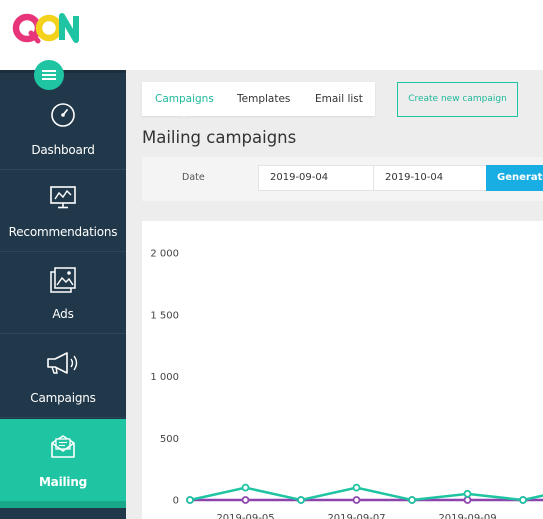 The width and height of the screenshot is (543, 519). I want to click on y-tick-label: 500, so click(169, 439).